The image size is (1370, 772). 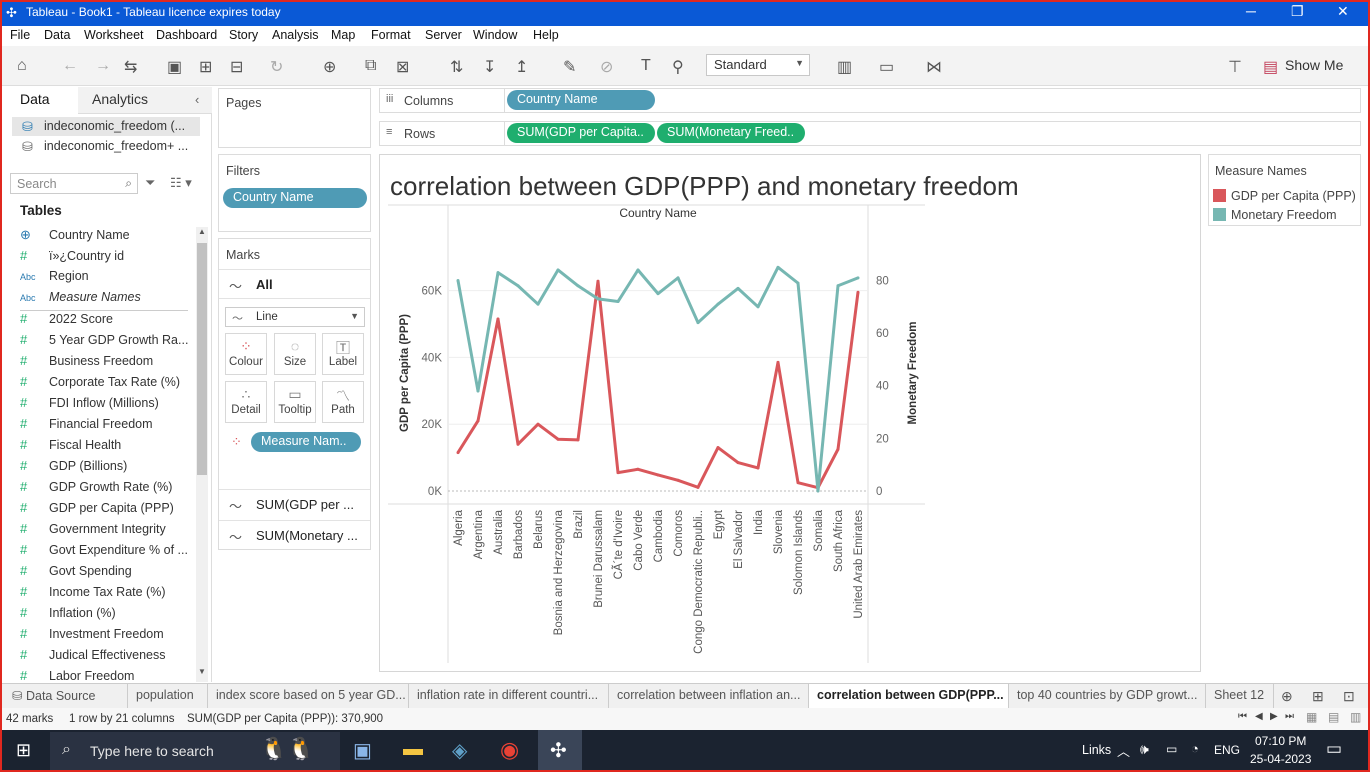 What do you see at coordinates (495, 35) in the screenshot?
I see `menu-window: Window` at bounding box center [495, 35].